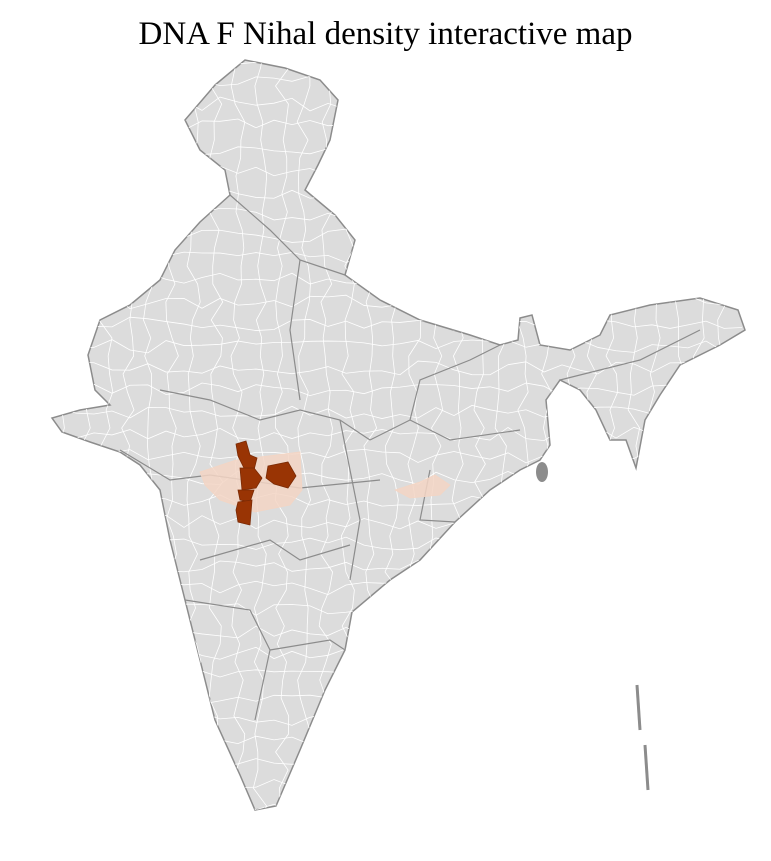 The height and width of the screenshot is (861, 771). Describe the element at coordinates (542, 472) in the screenshot. I see `sundarbans` at that location.